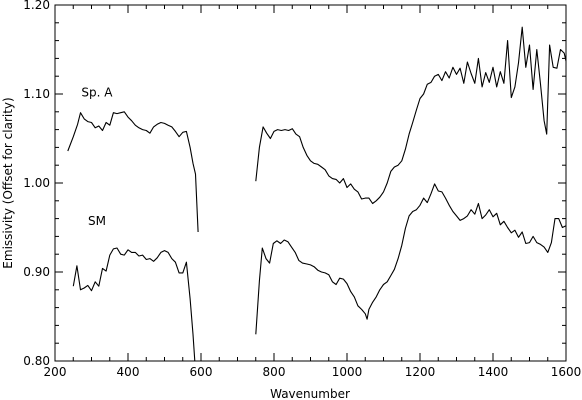 This screenshot has height=400, width=582. Describe the element at coordinates (493, 372) in the screenshot. I see `x-tick-label: 1400` at that location.